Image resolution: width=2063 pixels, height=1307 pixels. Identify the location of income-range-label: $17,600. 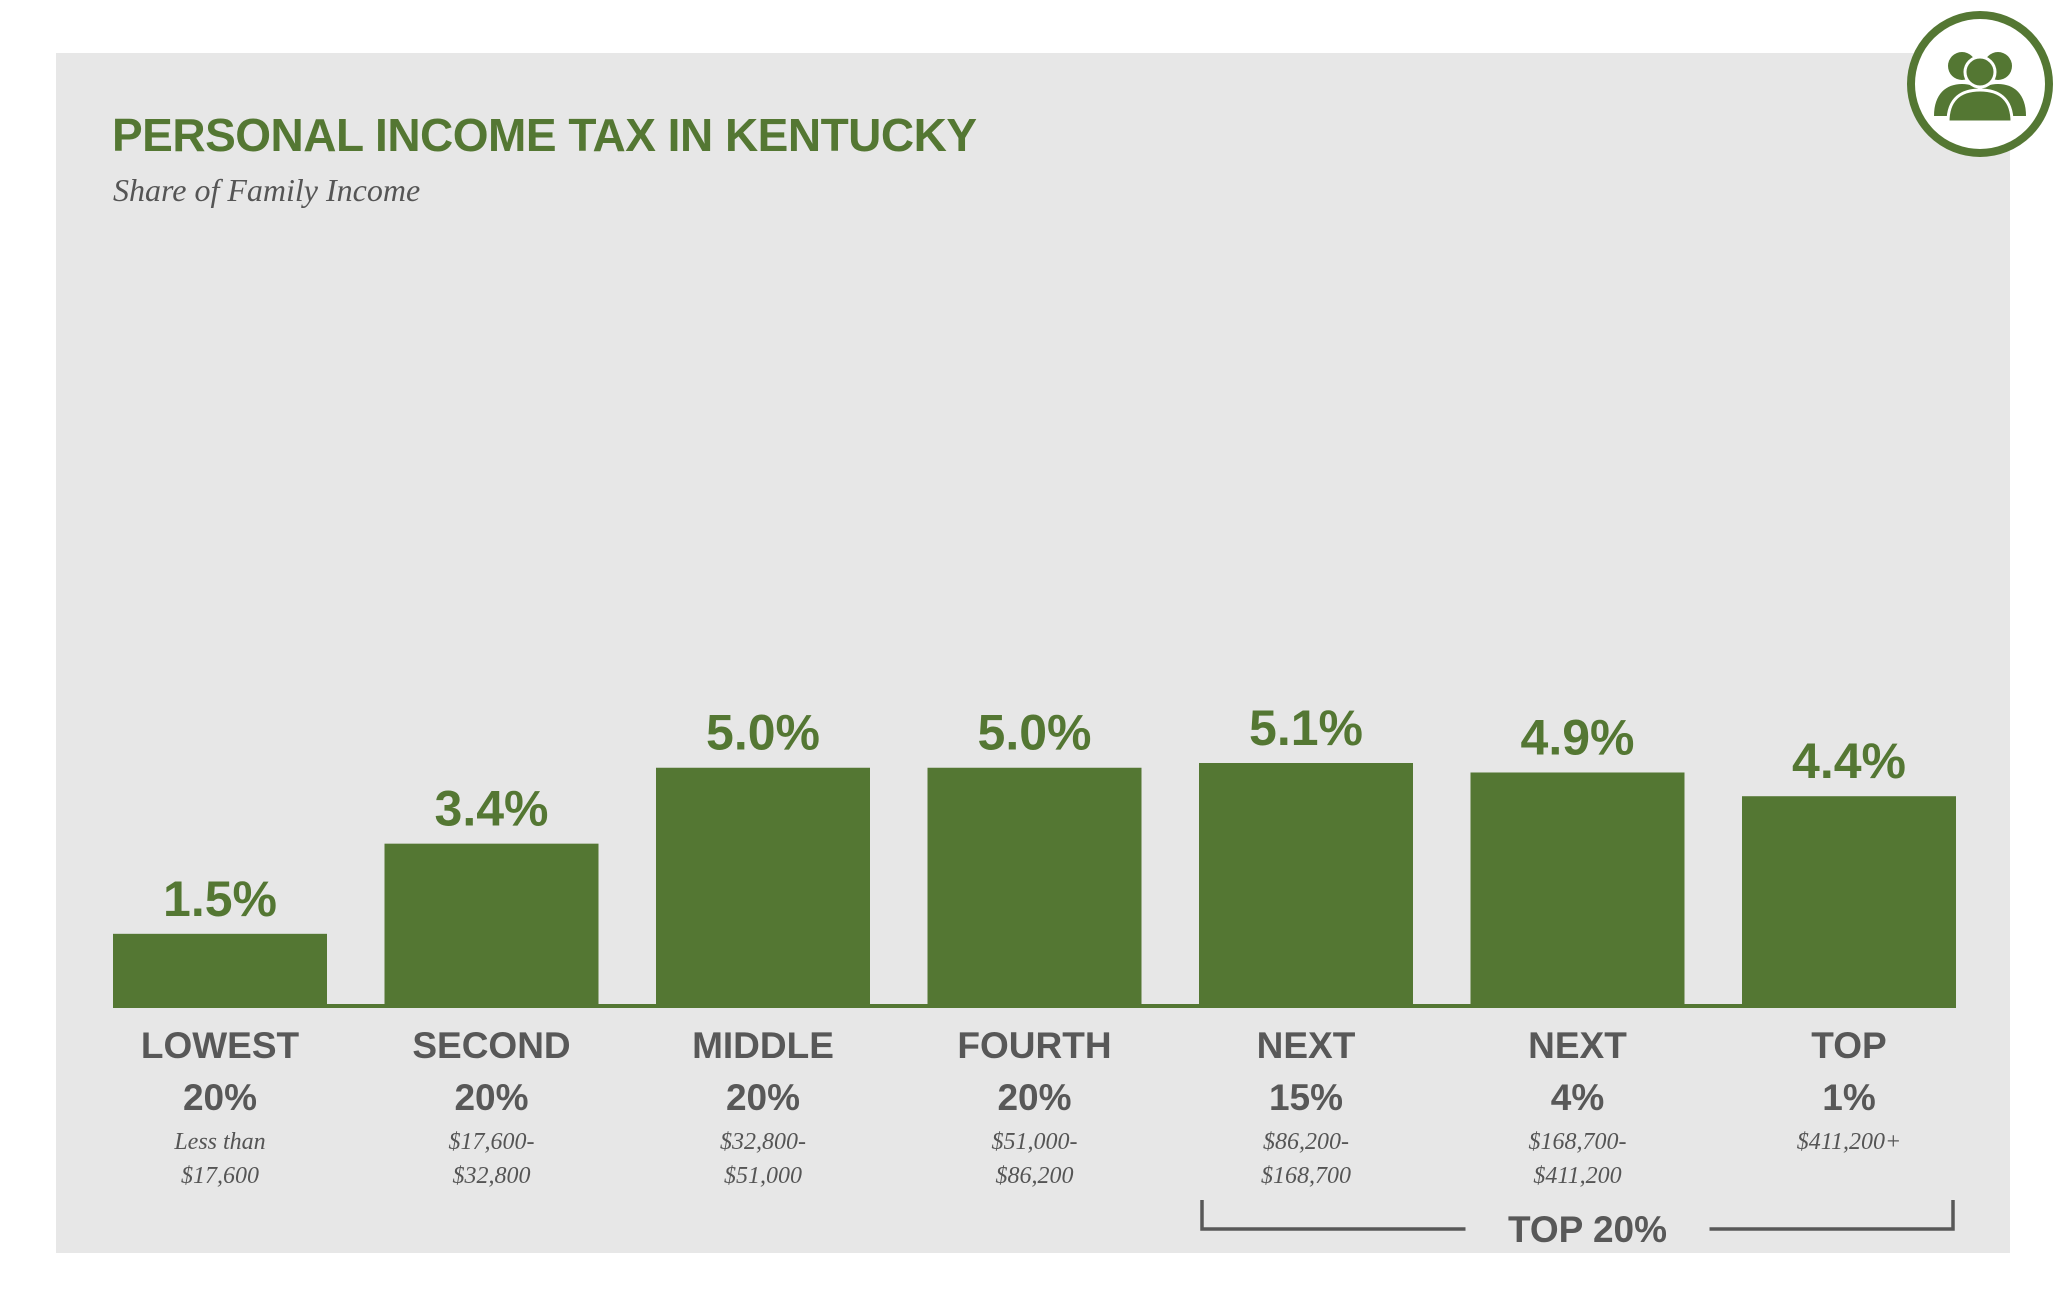
(220, 1176).